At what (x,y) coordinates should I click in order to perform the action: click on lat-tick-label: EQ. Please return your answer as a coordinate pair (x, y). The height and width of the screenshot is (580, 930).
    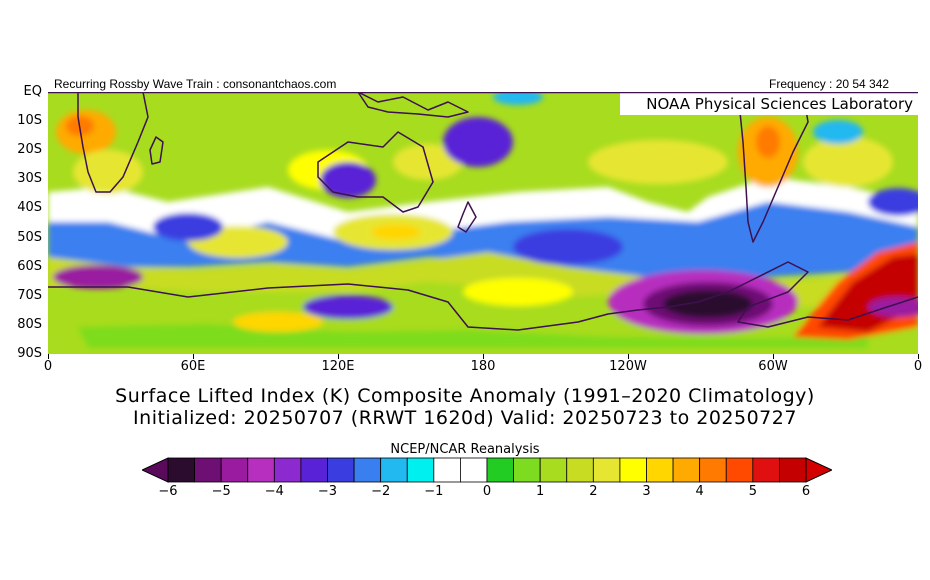
    Looking at the image, I should click on (32, 91).